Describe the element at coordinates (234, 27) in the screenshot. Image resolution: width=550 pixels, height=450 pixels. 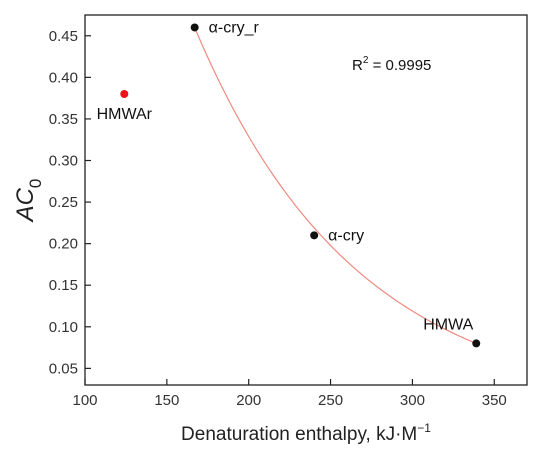
I see `point-label: α-cry_r` at that location.